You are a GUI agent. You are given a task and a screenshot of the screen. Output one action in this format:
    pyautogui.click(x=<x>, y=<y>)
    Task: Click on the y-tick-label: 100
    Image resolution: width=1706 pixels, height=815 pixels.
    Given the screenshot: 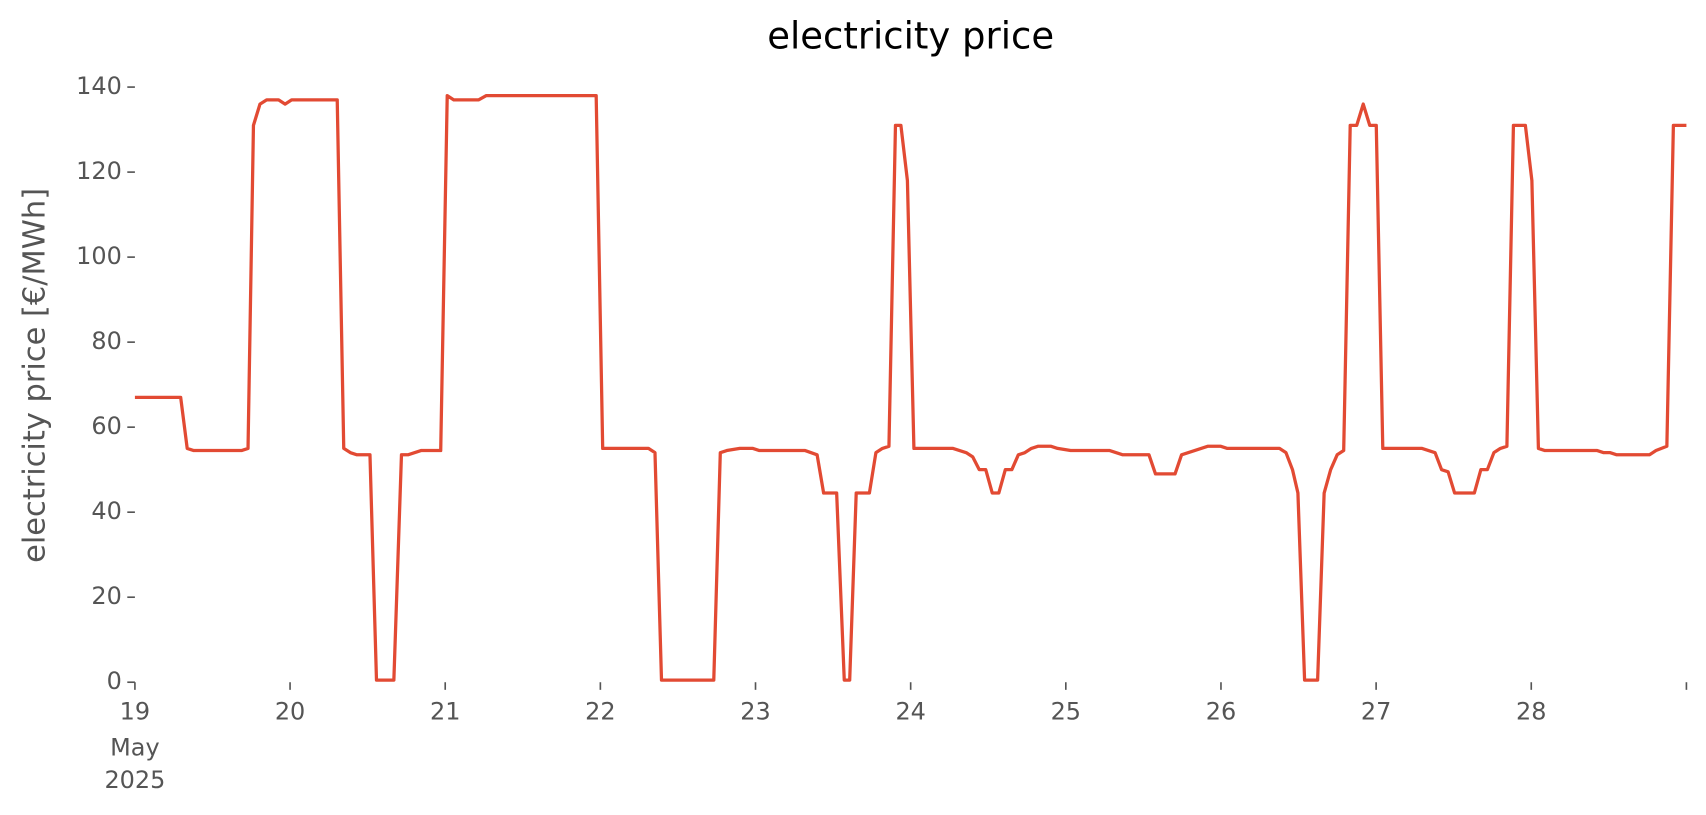 What is the action you would take?
    pyautogui.click(x=99, y=256)
    